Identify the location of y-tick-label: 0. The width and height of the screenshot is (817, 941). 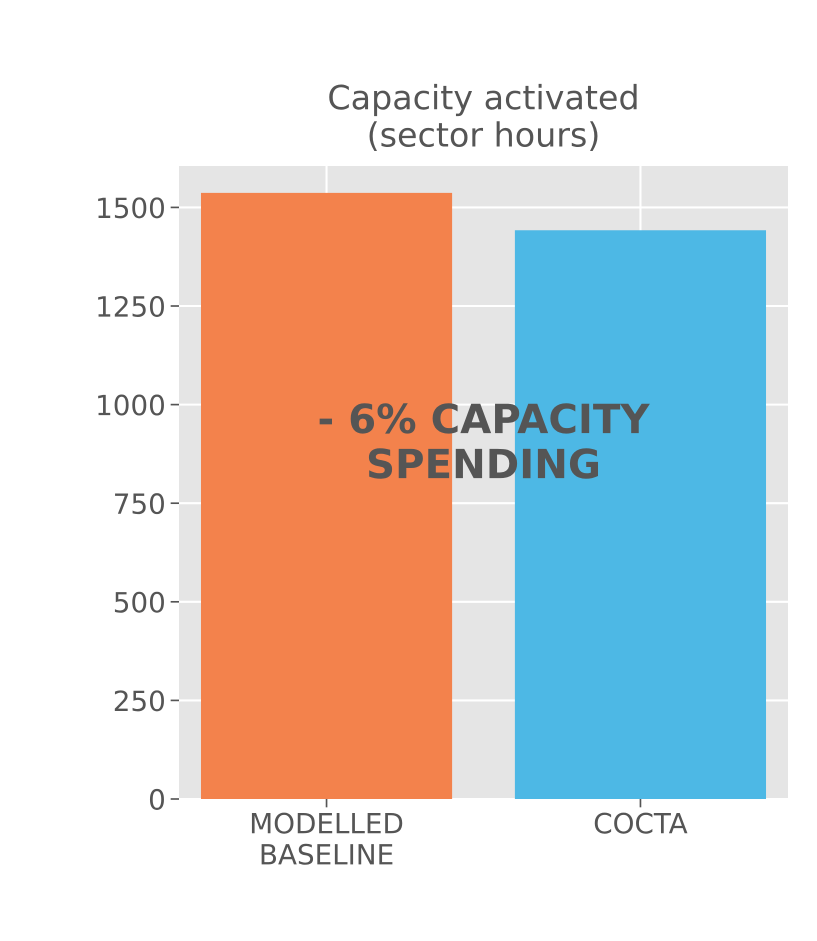
(157, 799).